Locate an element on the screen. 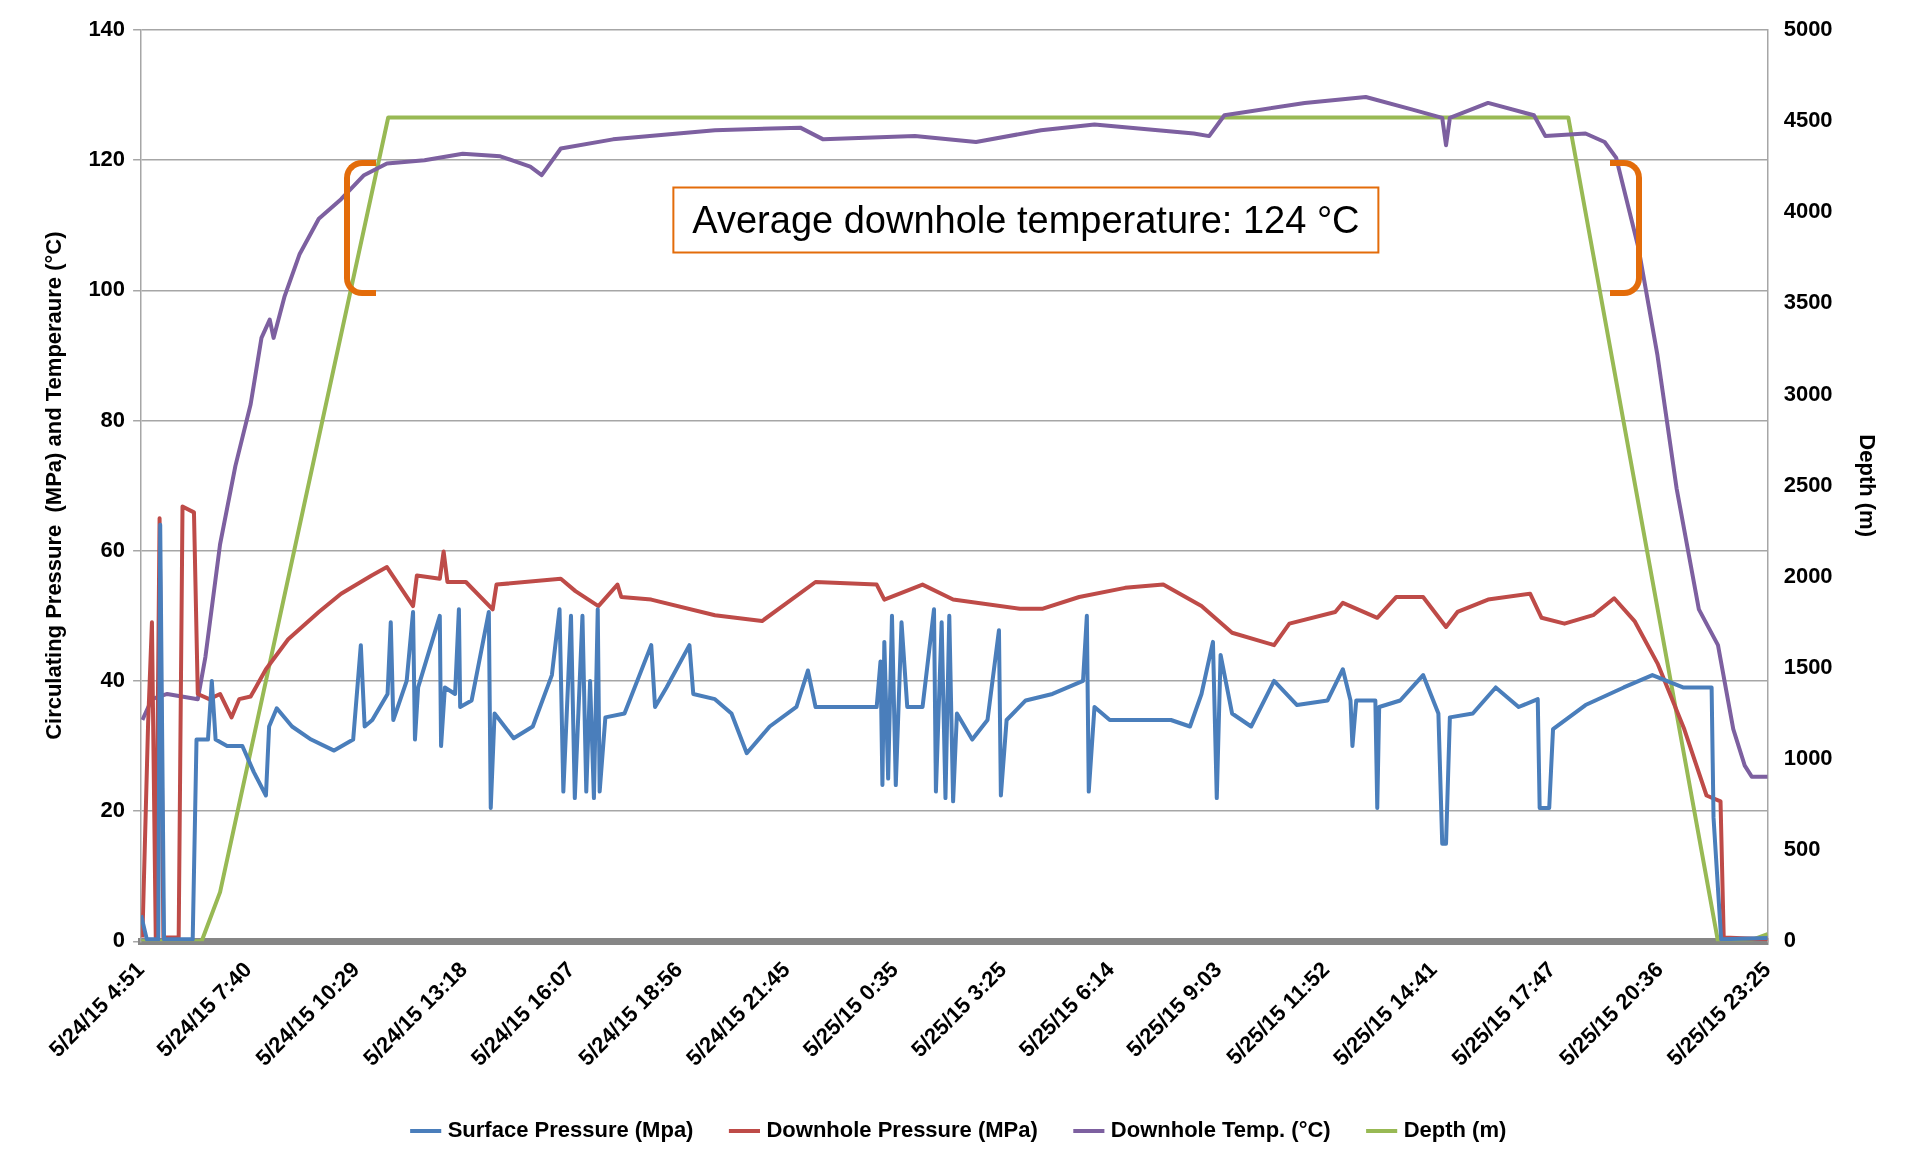  annotation: Average downhole temperature: 124 °C is located at coordinates (1026, 220).